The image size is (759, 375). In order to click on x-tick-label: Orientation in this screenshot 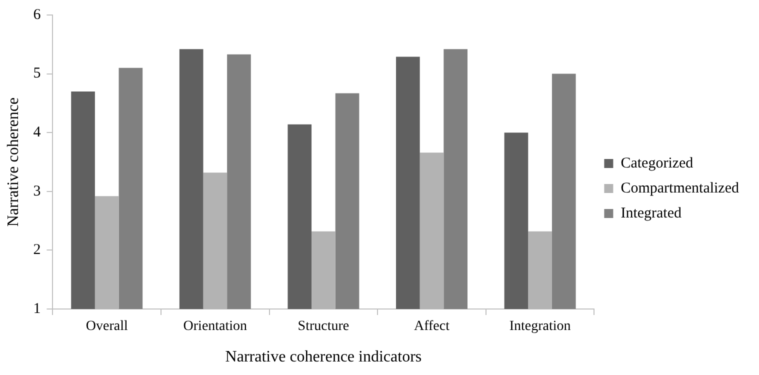, I will do `click(215, 326)`.